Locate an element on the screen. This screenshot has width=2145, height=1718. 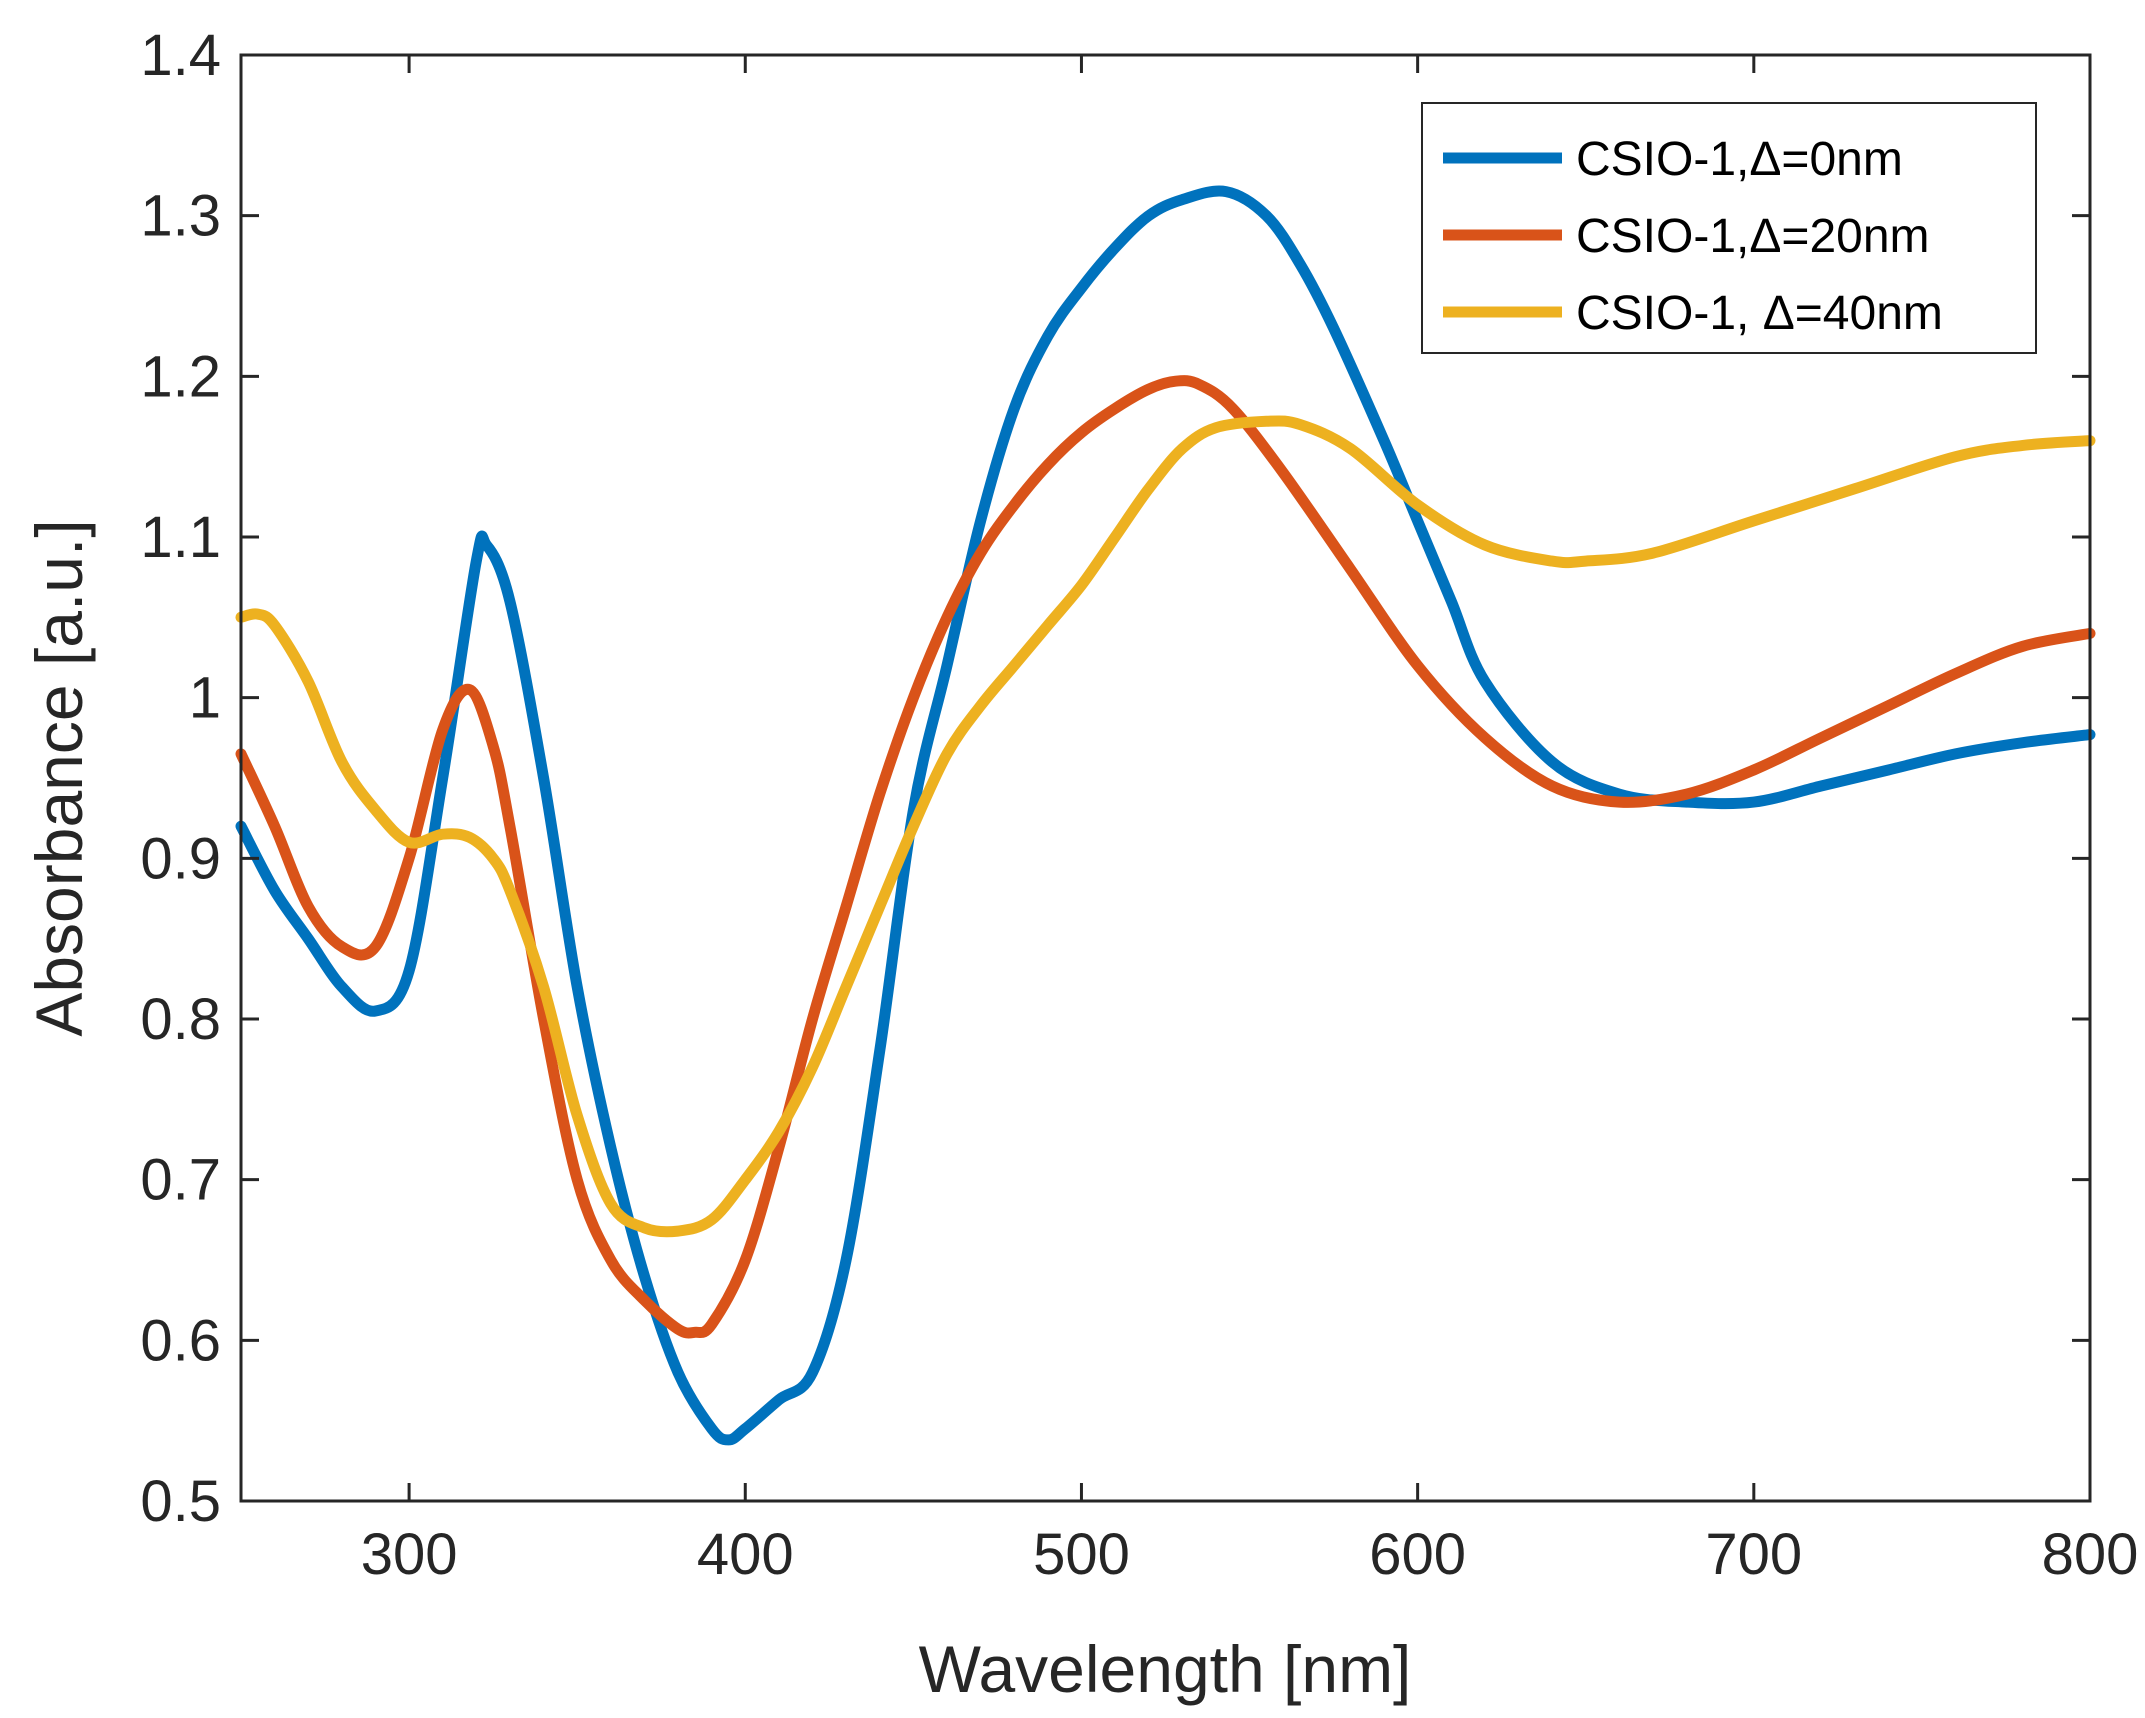
y-tick-label: 0.7 is located at coordinates (180, 1180).